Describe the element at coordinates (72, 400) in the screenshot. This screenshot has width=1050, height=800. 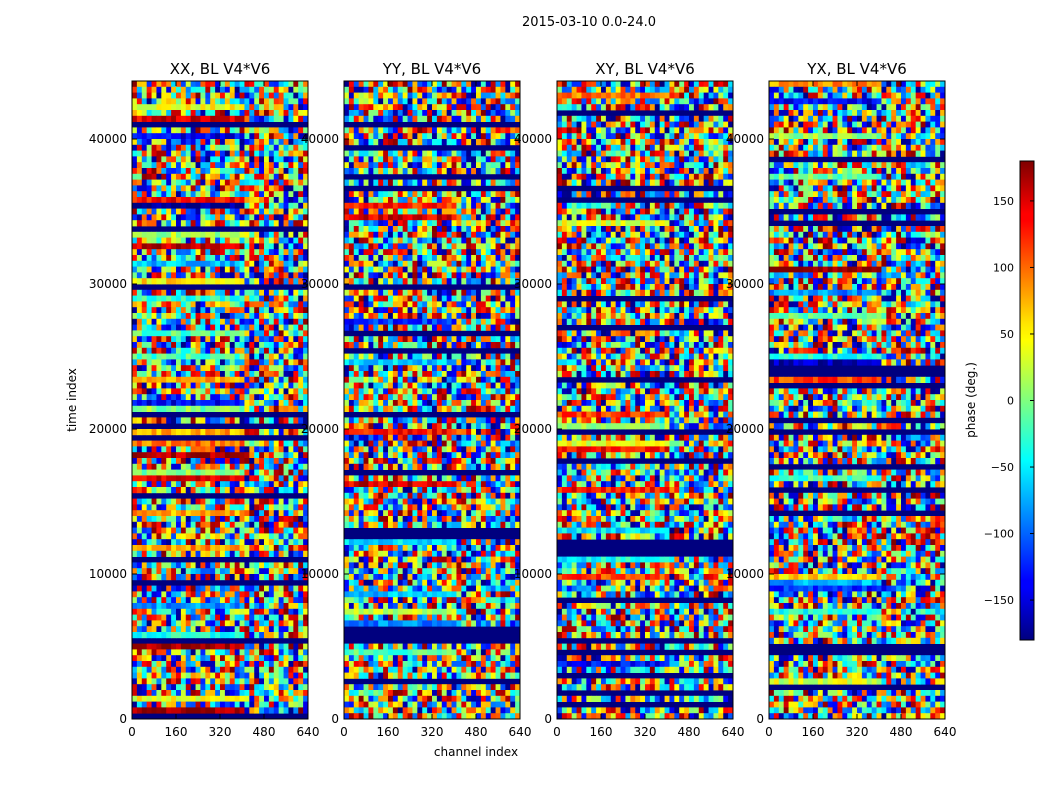
I see `y-axis-label: time index` at that location.